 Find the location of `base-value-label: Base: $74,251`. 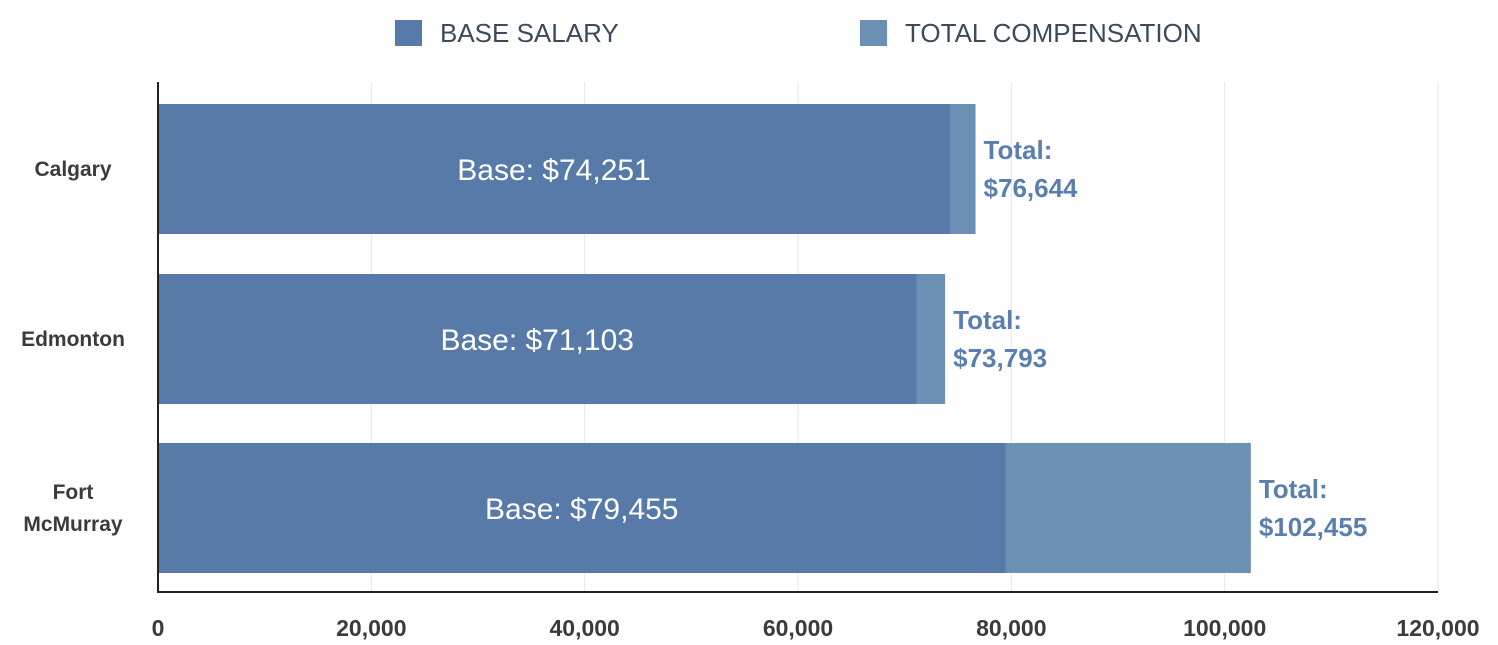

base-value-label: Base: $74,251 is located at coordinates (554, 170).